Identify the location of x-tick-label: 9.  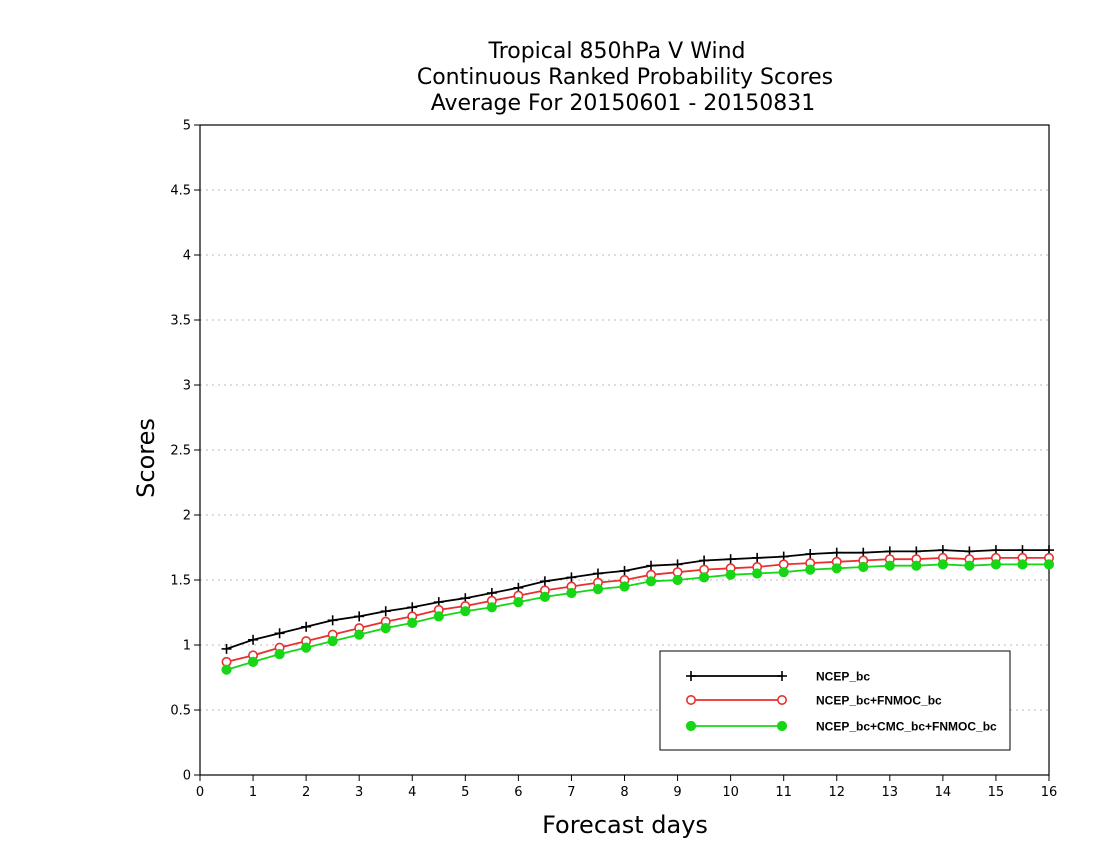
(677, 792).